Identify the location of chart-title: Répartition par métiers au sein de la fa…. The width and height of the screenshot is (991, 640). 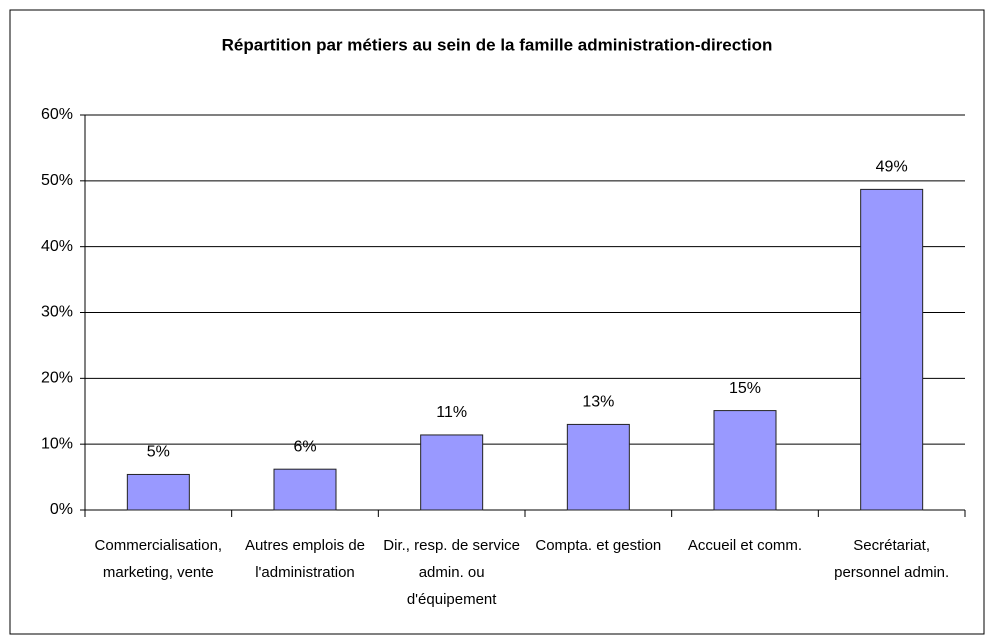
(497, 44).